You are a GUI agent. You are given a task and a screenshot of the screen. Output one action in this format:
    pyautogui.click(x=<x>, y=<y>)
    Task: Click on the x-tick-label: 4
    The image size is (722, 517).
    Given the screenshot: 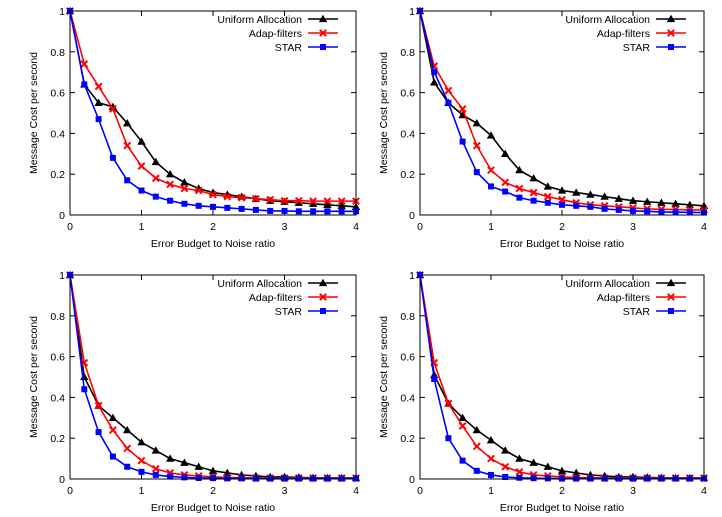 What is the action you would take?
    pyautogui.click(x=356, y=227)
    